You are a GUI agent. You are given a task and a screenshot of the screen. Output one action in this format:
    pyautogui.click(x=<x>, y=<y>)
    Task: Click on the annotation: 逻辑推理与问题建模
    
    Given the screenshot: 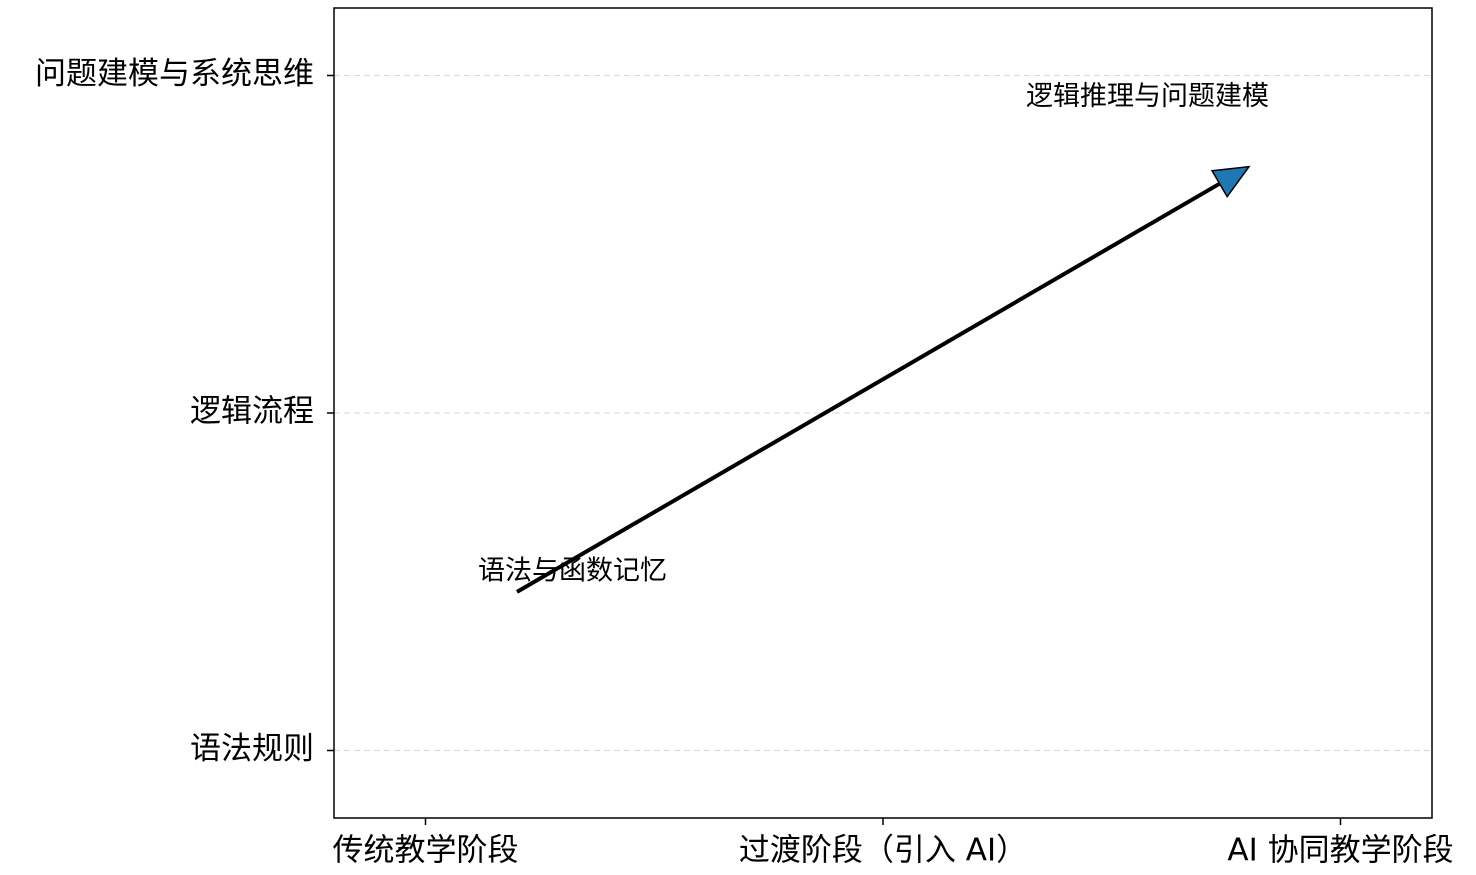 What is the action you would take?
    pyautogui.click(x=1147, y=96)
    